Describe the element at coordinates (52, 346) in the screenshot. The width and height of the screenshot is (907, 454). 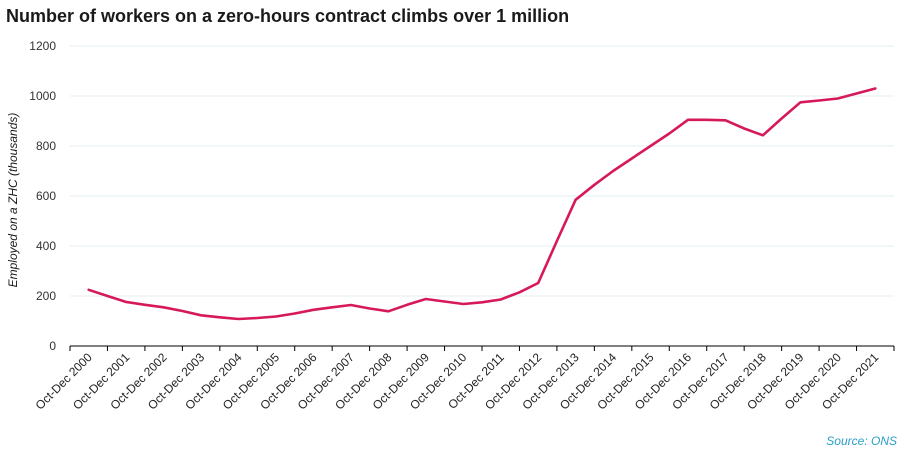
I see `y-tick-label: 0` at that location.